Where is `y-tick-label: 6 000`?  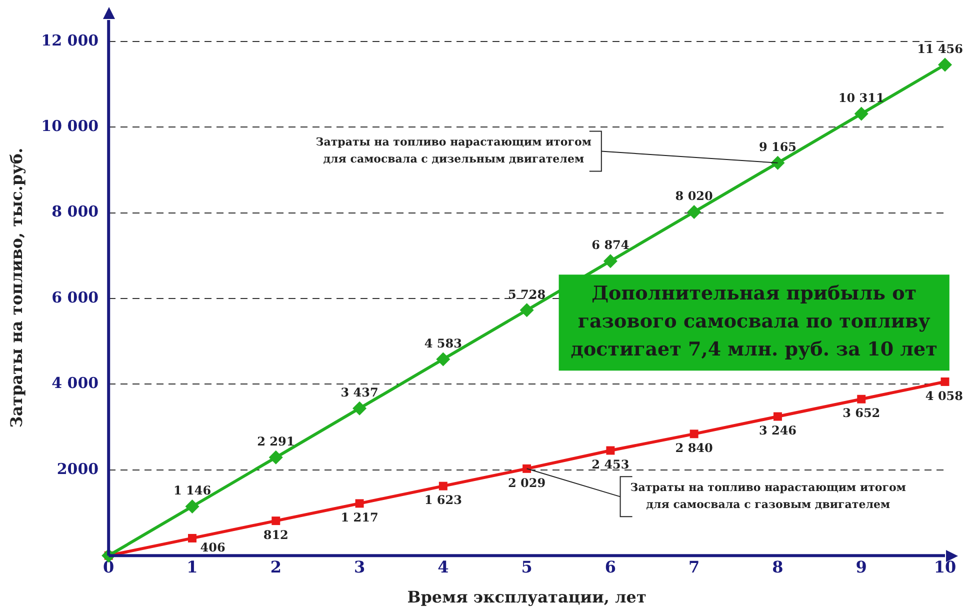
y-tick-label: 6 000 is located at coordinates (75, 297).